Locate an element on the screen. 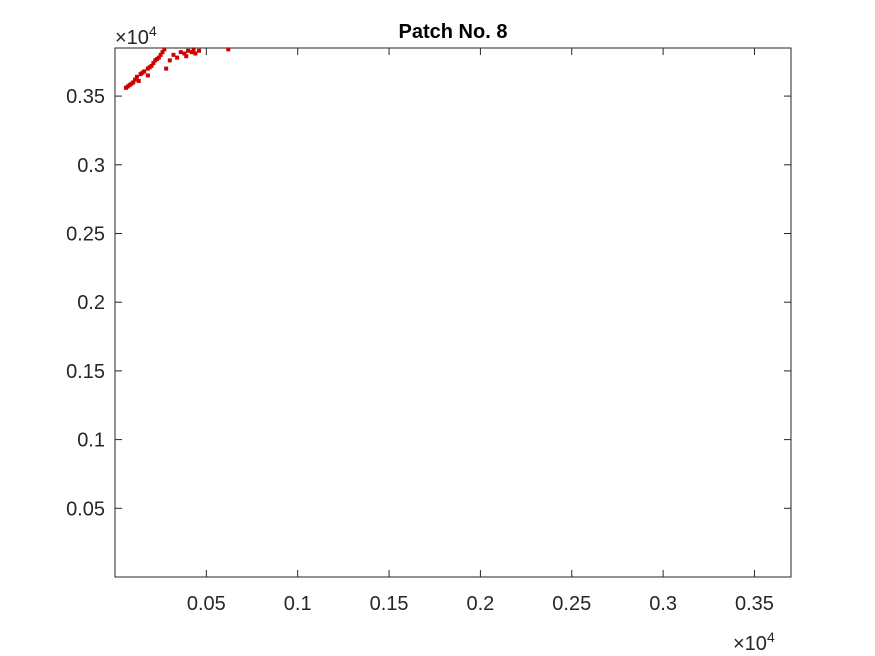 The height and width of the screenshot is (656, 875). chart-title: Patch No. 8 is located at coordinates (453, 32).